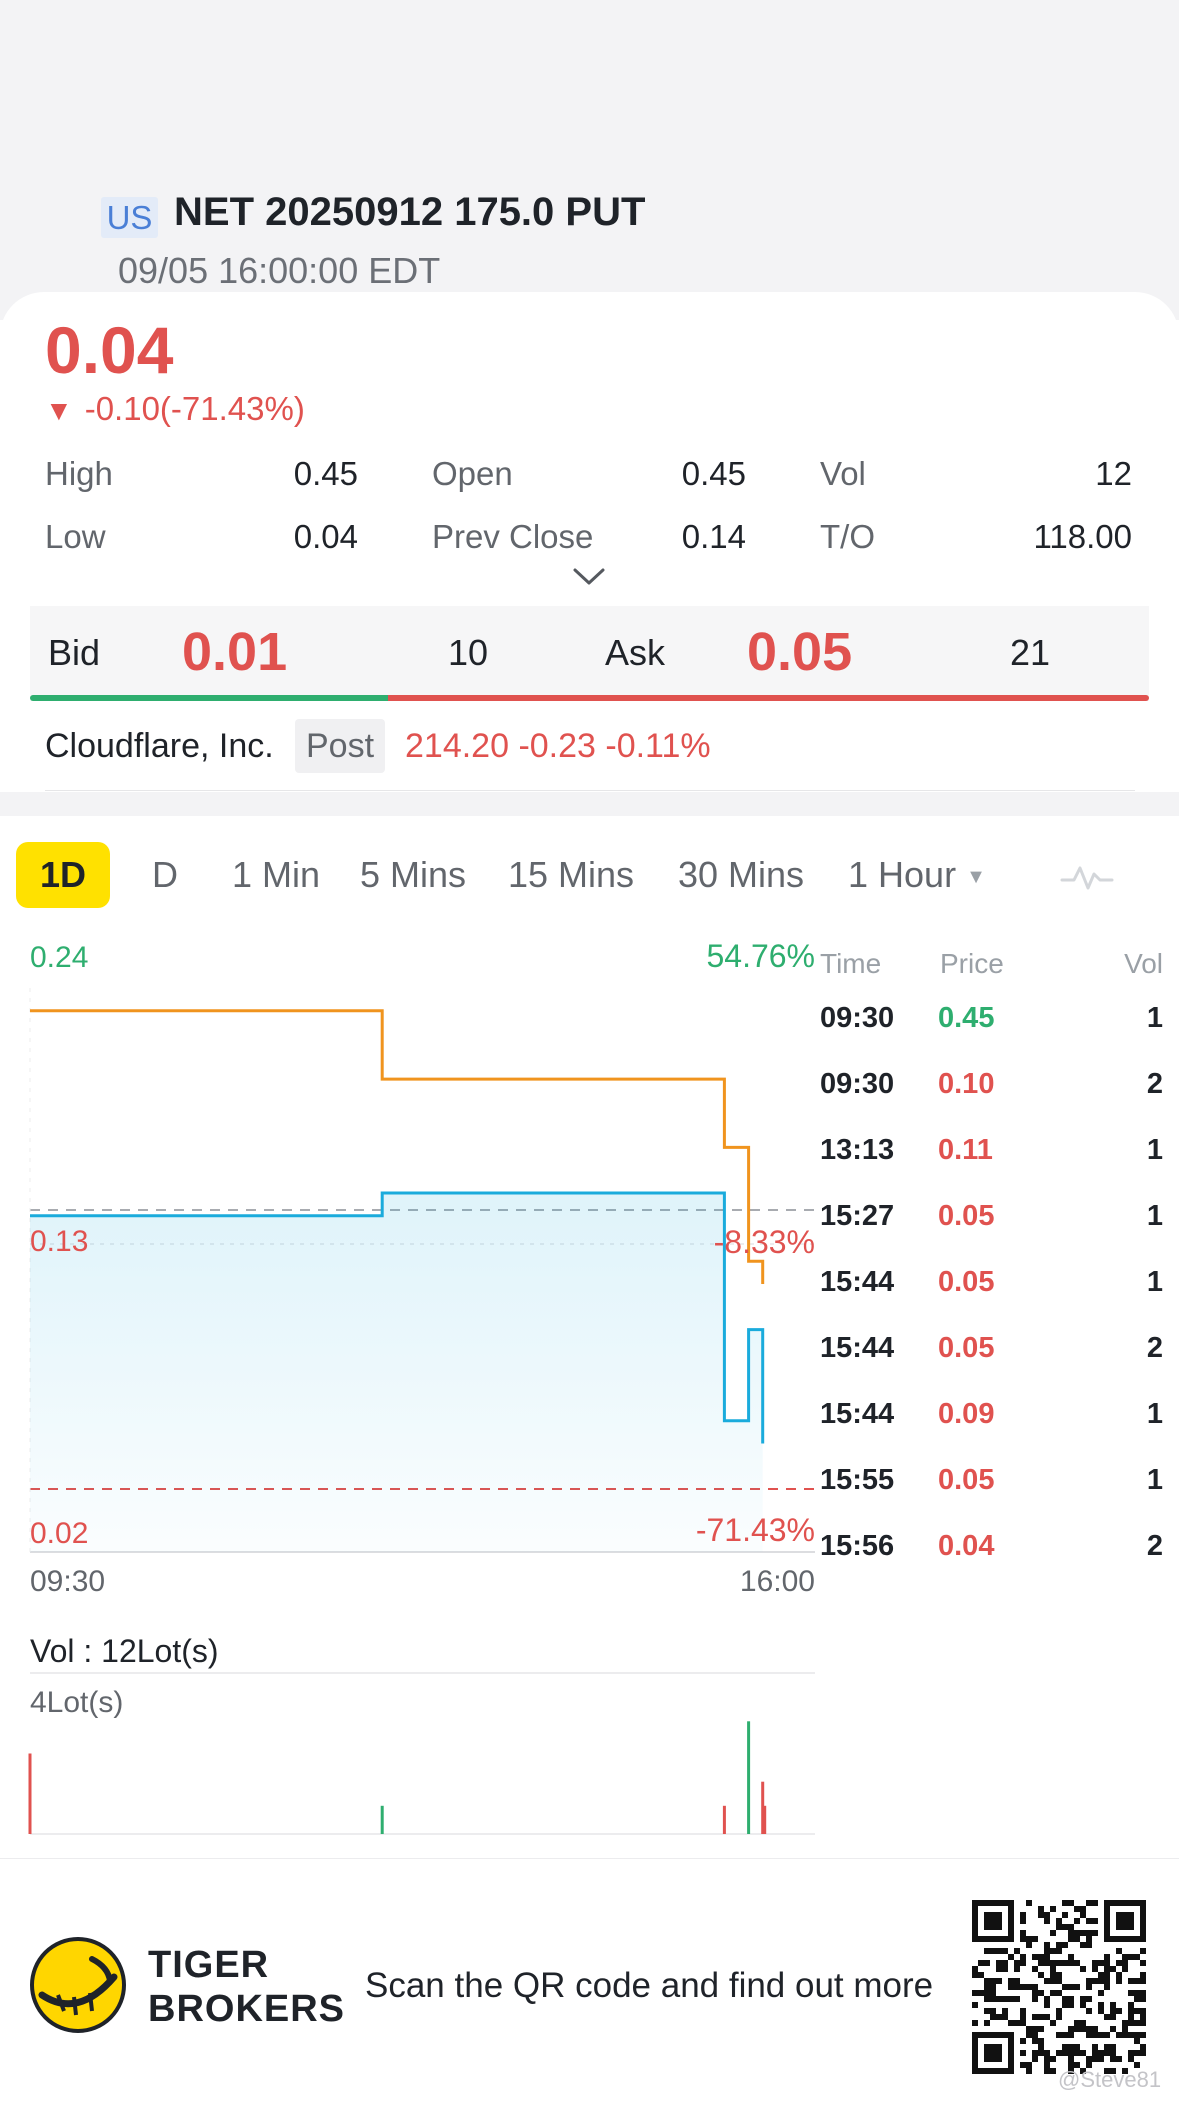 The image size is (1179, 2106). Describe the element at coordinates (857, 1480) in the screenshot. I see `trade-time: 15:55` at that location.